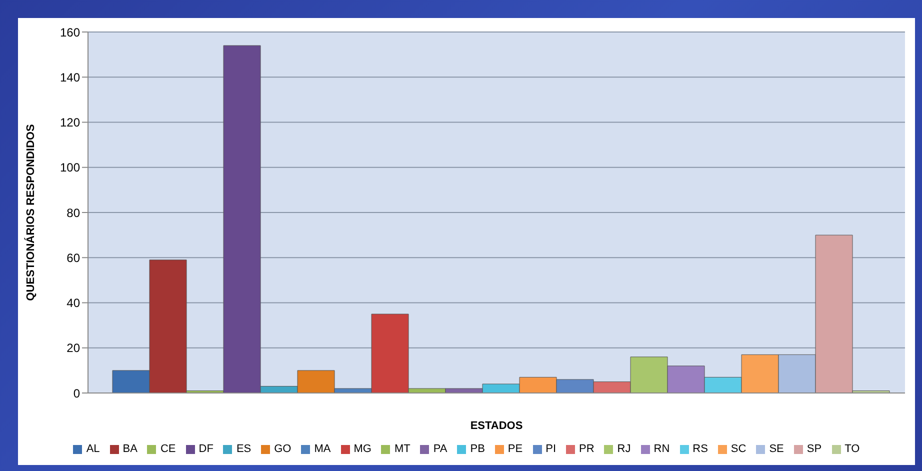  What do you see at coordinates (440, 449) in the screenshot?
I see `legend-label: PA` at bounding box center [440, 449].